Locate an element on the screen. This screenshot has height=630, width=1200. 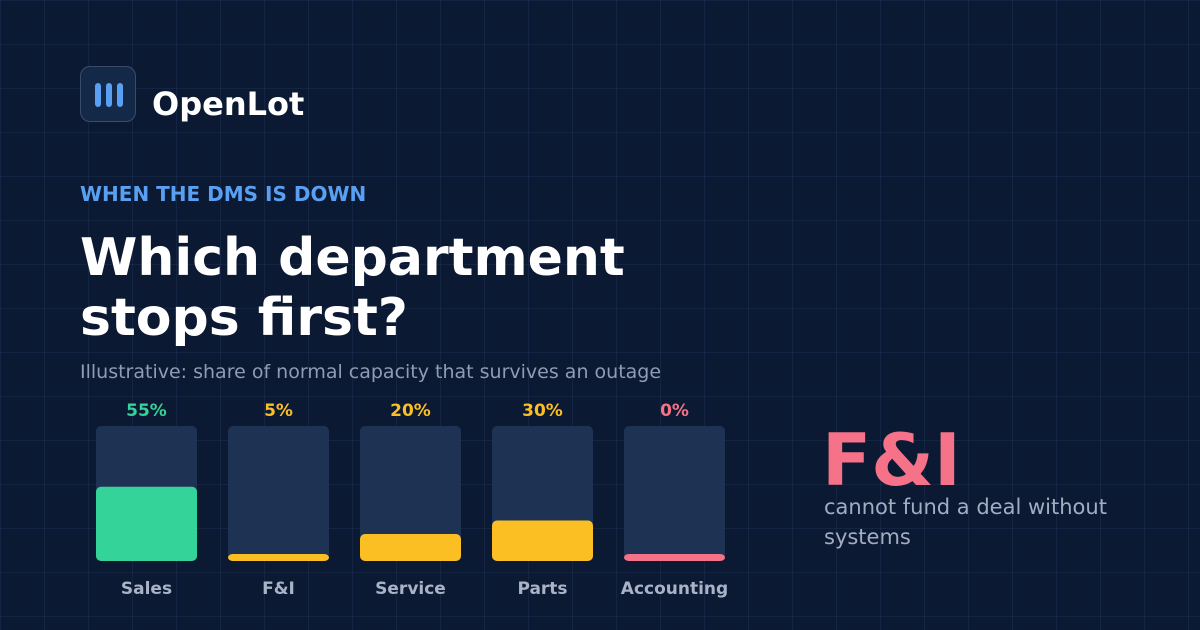
bar-accounting is located at coordinates (674, 557).